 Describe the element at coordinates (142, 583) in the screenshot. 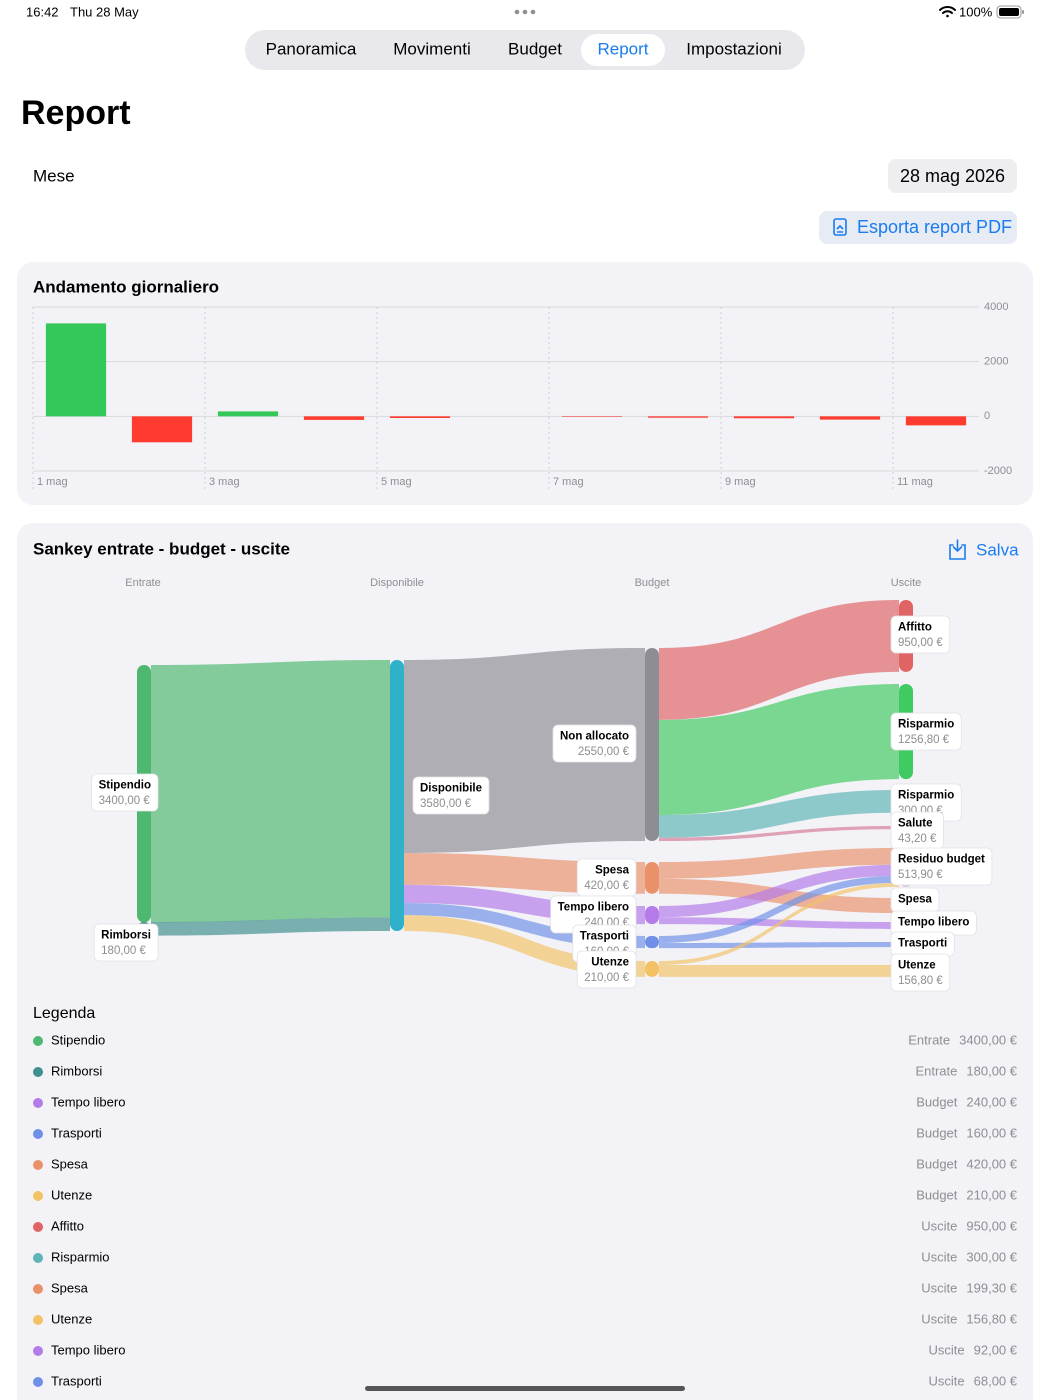

I see `column-header: Entrate` at that location.